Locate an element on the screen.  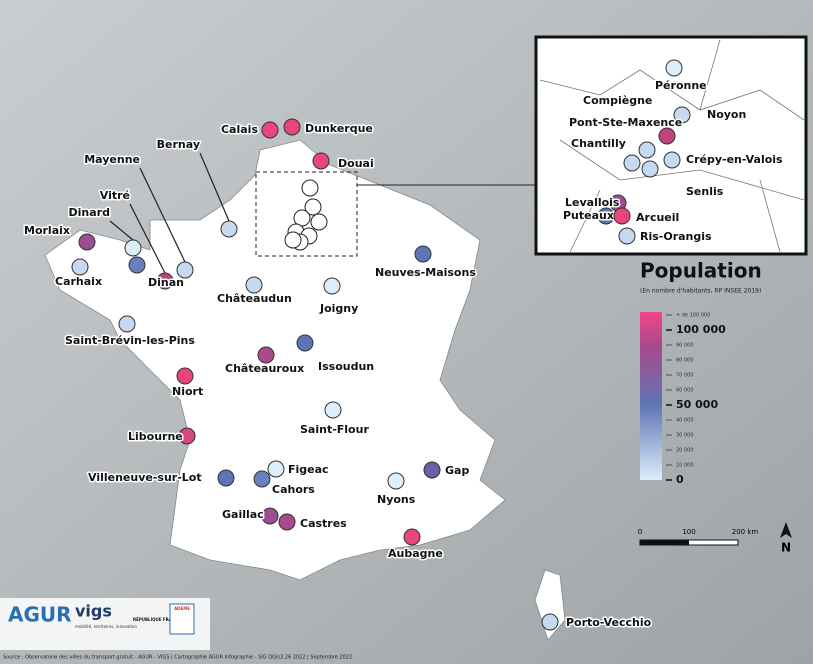
city-label: Pont-Ste-Maxence is located at coordinates (625, 122).